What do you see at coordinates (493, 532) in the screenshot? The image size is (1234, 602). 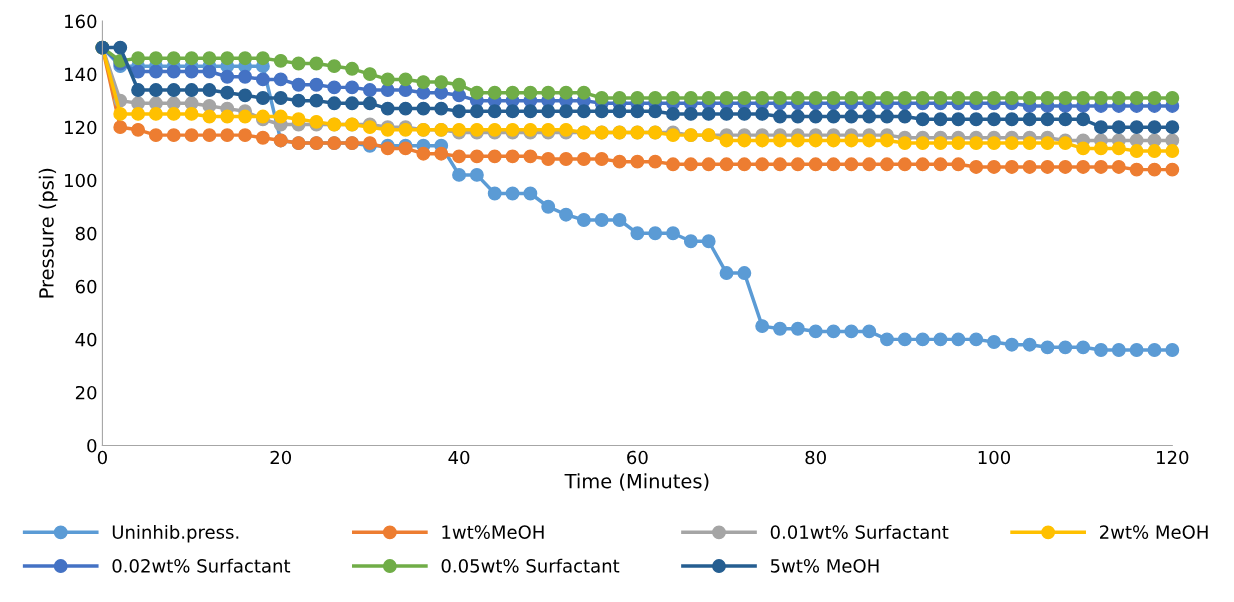 I see `legend-label: 1wt%MeOH` at bounding box center [493, 532].